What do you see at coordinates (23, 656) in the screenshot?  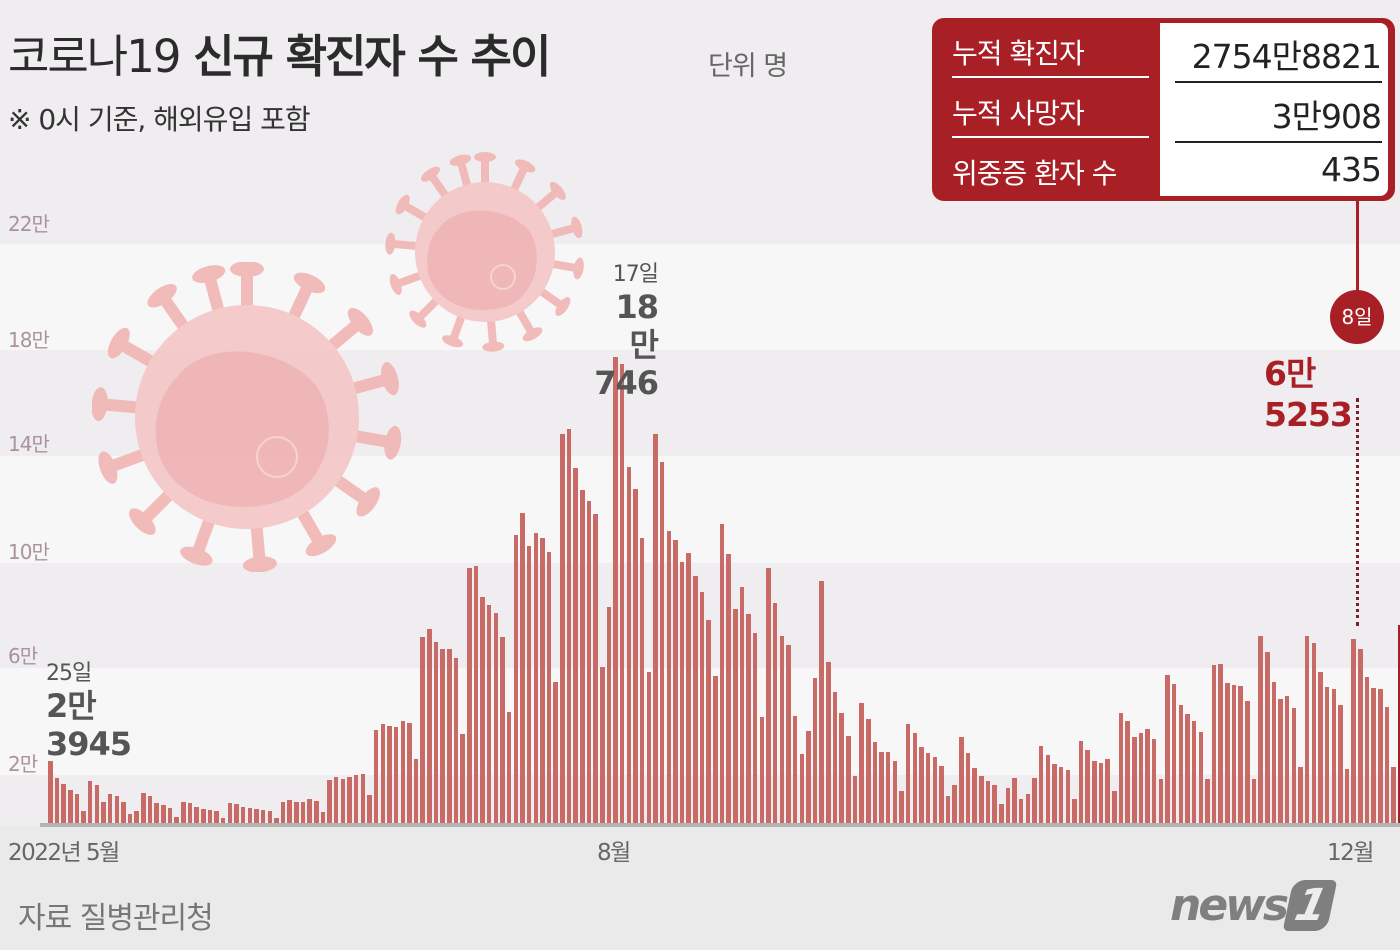 I see `y-tick-6: 6만` at bounding box center [23, 656].